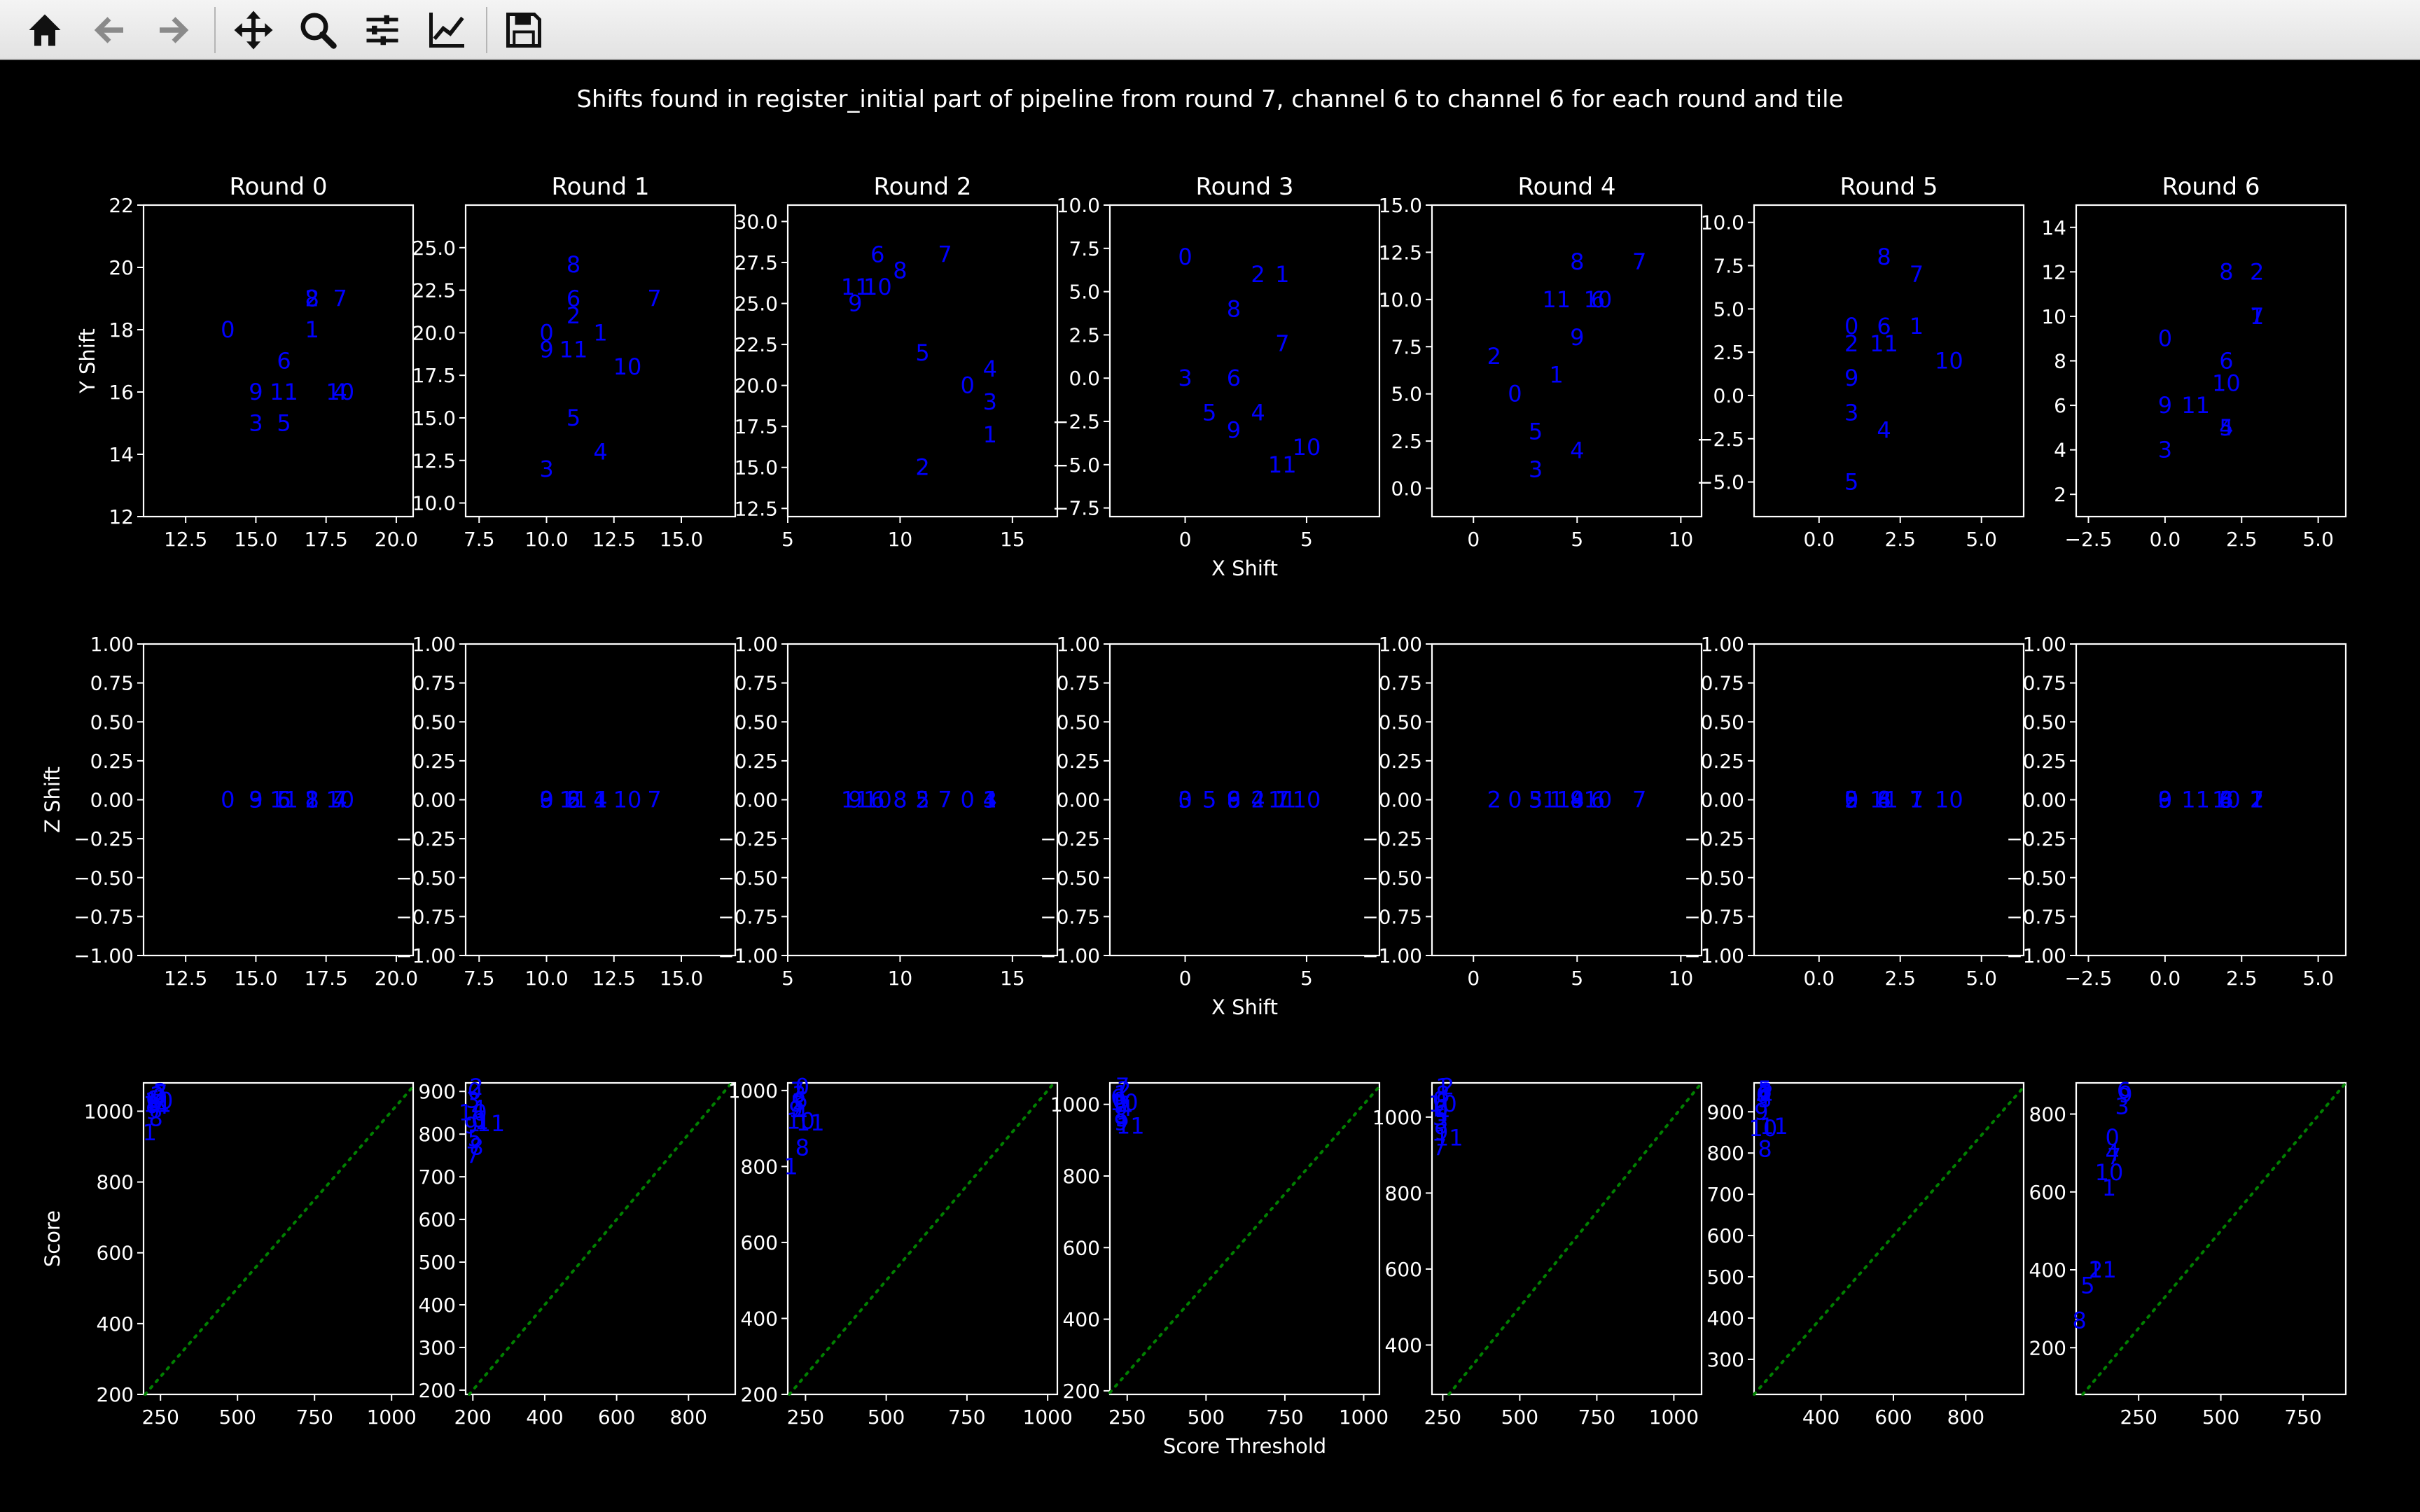  I want to click on save-button, so click(524, 30).